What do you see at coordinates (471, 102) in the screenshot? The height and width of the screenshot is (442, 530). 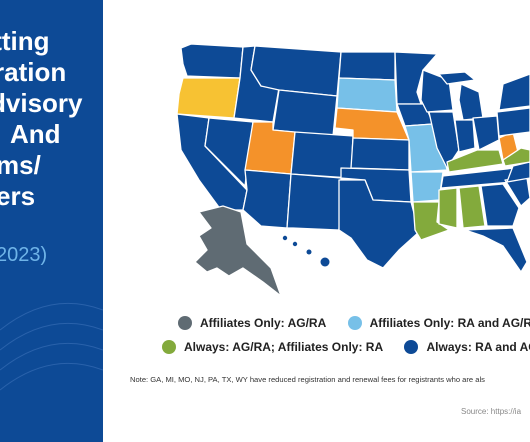 I see `state-michigan` at bounding box center [471, 102].